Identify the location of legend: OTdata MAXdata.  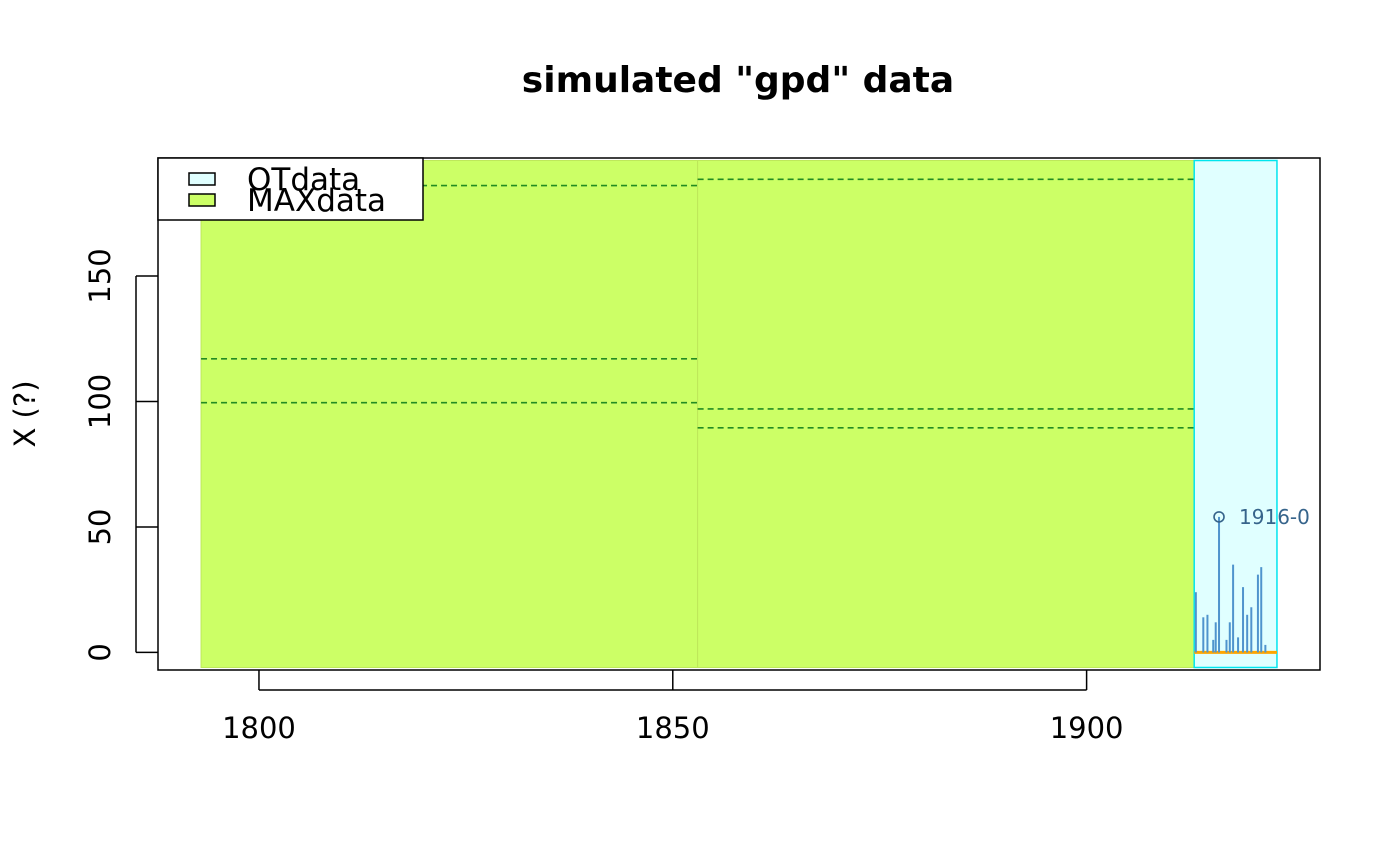
(290, 189).